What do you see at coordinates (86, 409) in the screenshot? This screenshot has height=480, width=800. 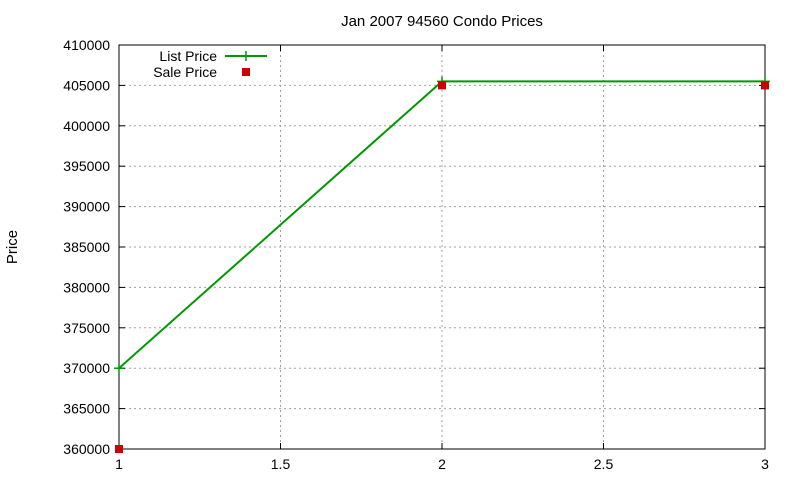 I see `y-tick-label: 365000` at bounding box center [86, 409].